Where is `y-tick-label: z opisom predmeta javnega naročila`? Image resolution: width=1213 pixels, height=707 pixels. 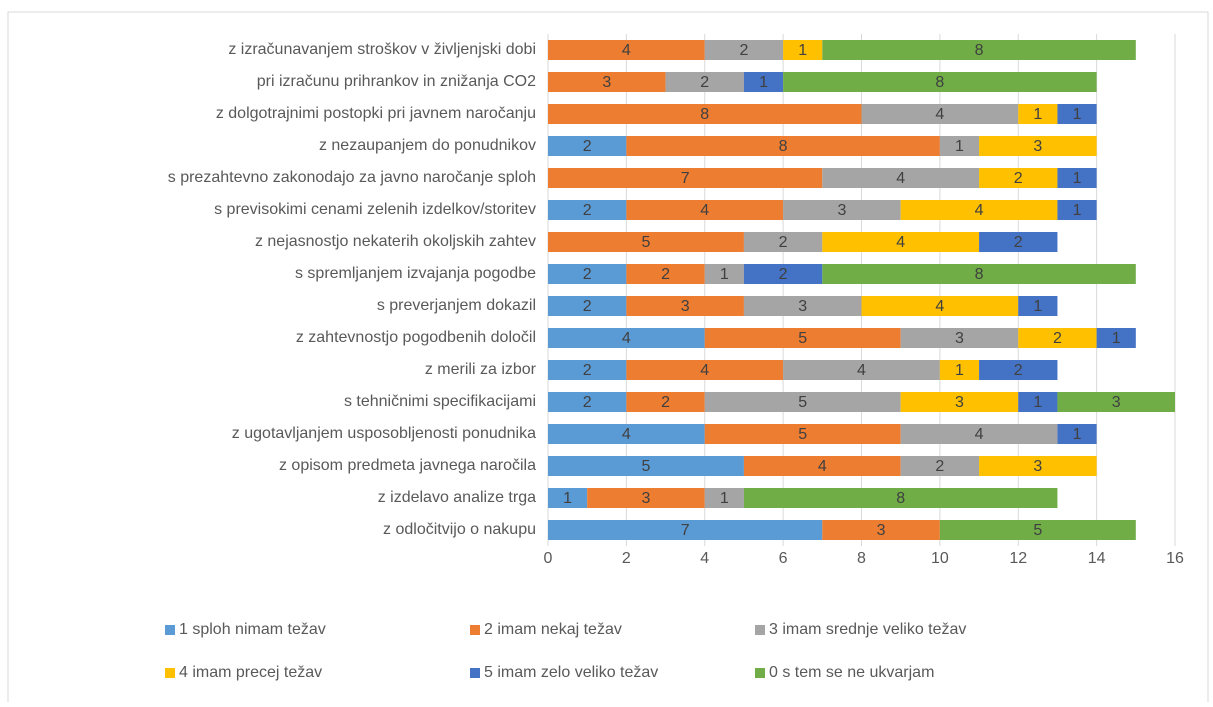 y-tick-label: z opisom predmeta javnega naročila is located at coordinates (407, 465).